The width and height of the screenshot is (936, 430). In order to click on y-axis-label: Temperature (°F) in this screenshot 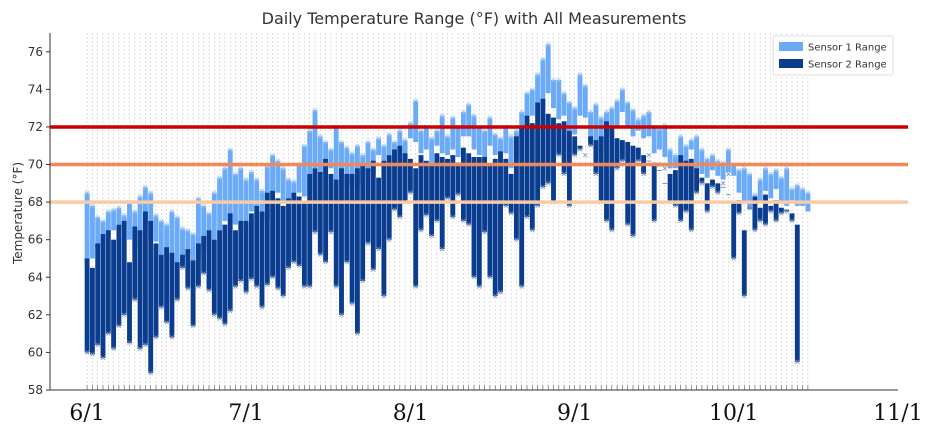, I will do `click(18, 213)`.